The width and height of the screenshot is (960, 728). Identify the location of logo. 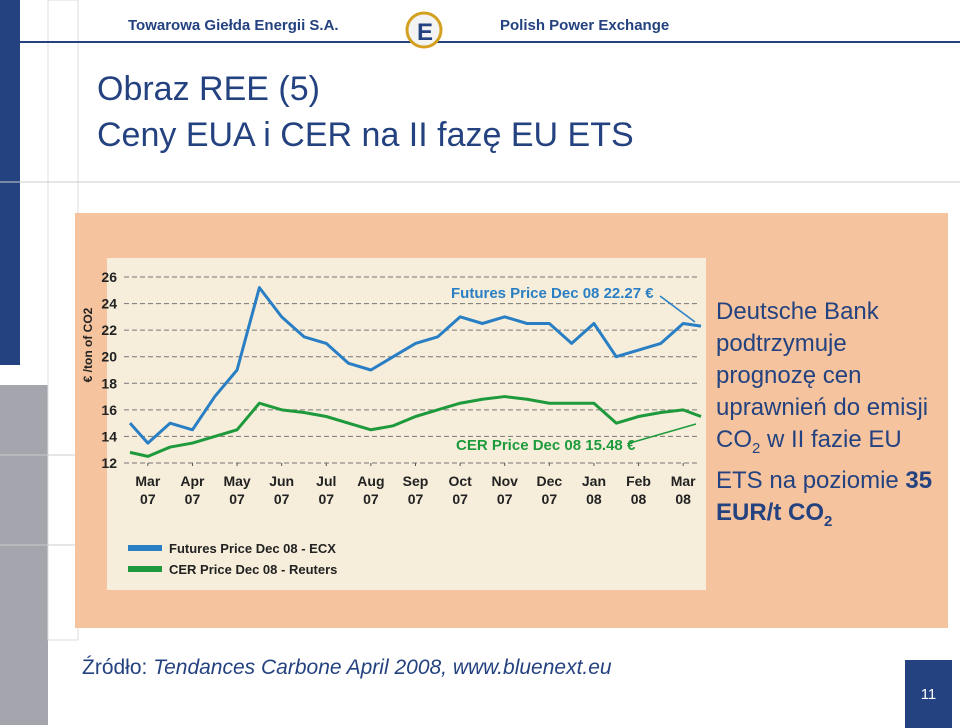
(424, 30).